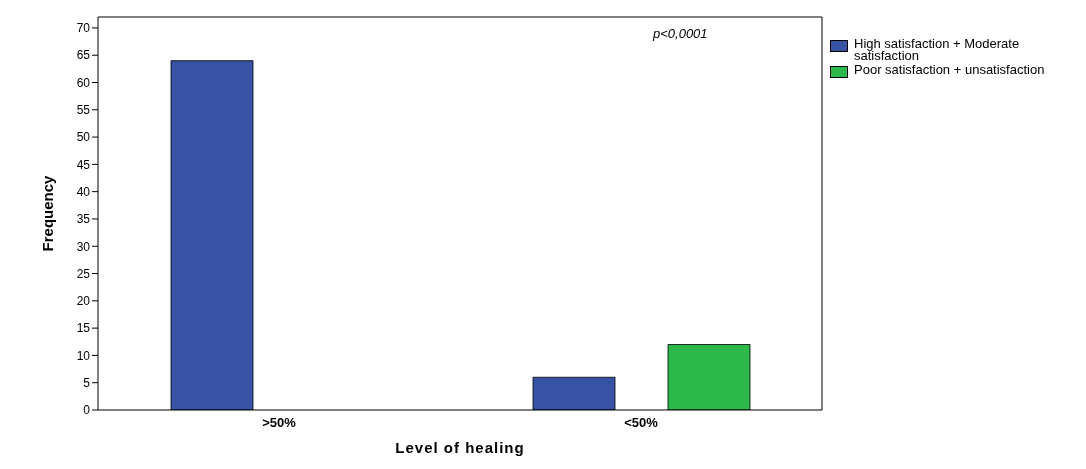  I want to click on y-tick-label: 65, so click(83, 55).